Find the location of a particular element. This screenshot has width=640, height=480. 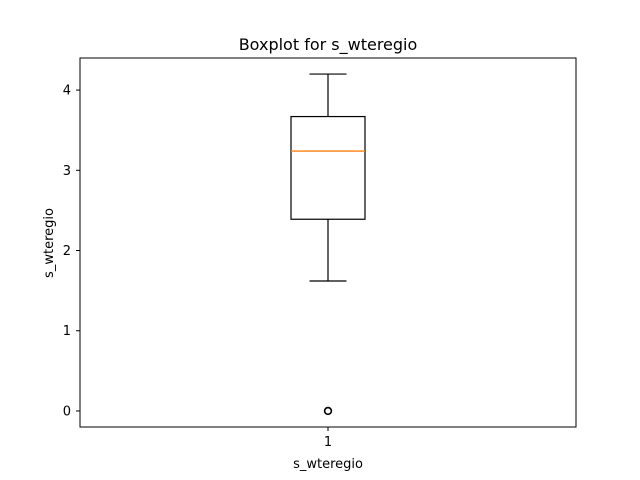

box-group is located at coordinates (328, 244).